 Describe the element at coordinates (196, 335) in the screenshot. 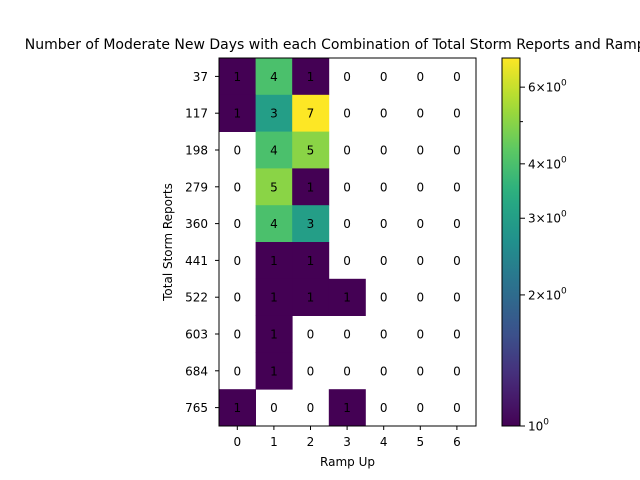

I see `y-tick-label: 603` at that location.